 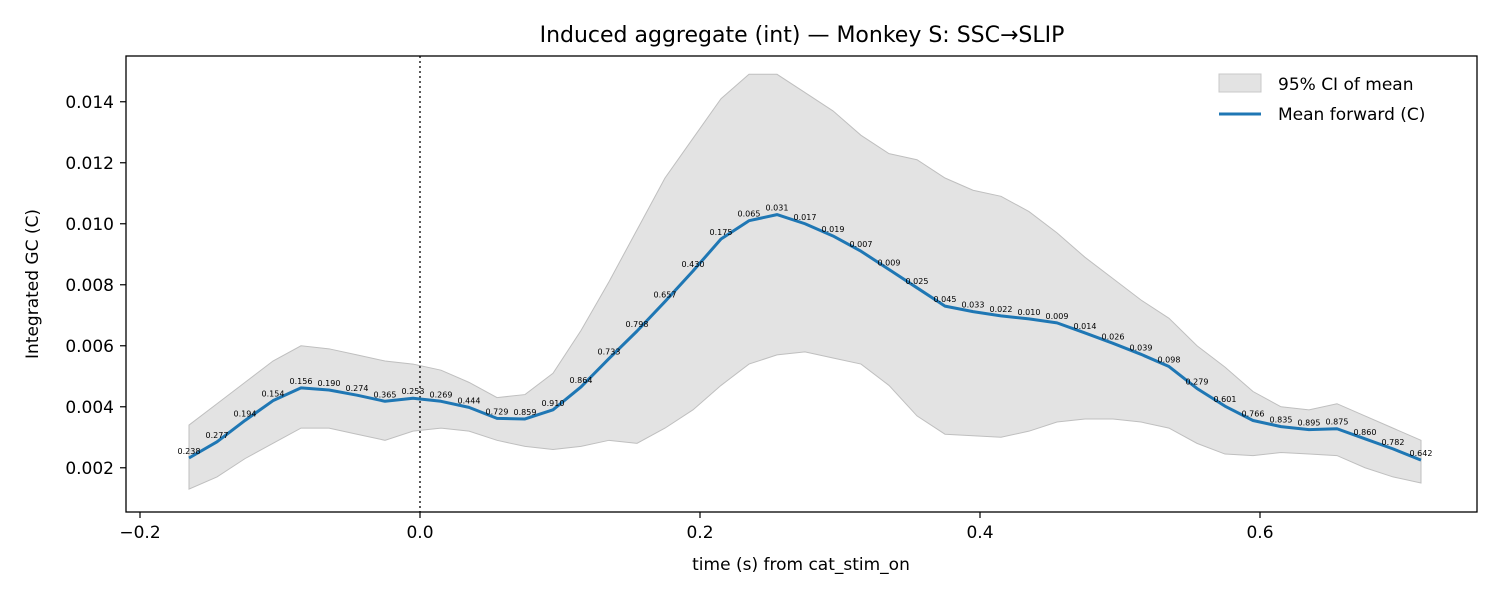 What do you see at coordinates (89, 408) in the screenshot?
I see `y-tick-label: 0.004` at bounding box center [89, 408].